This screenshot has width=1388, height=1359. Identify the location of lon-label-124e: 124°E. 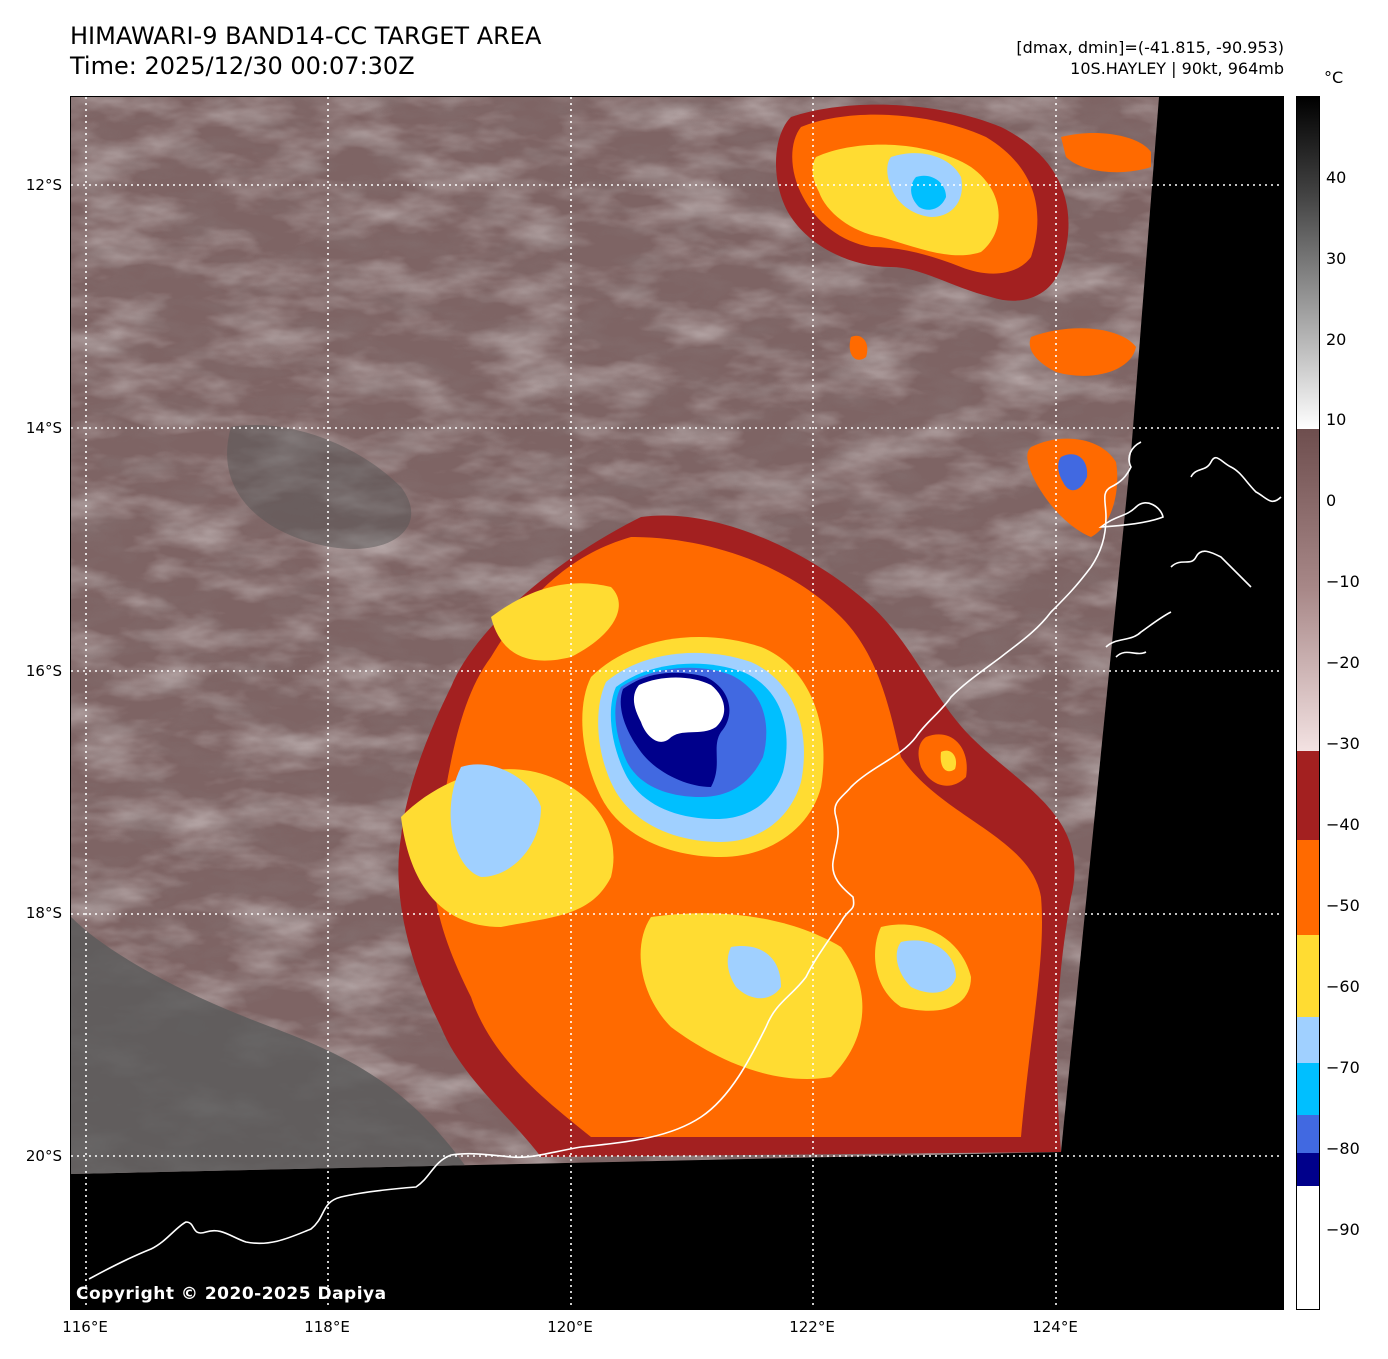
(1055, 1327).